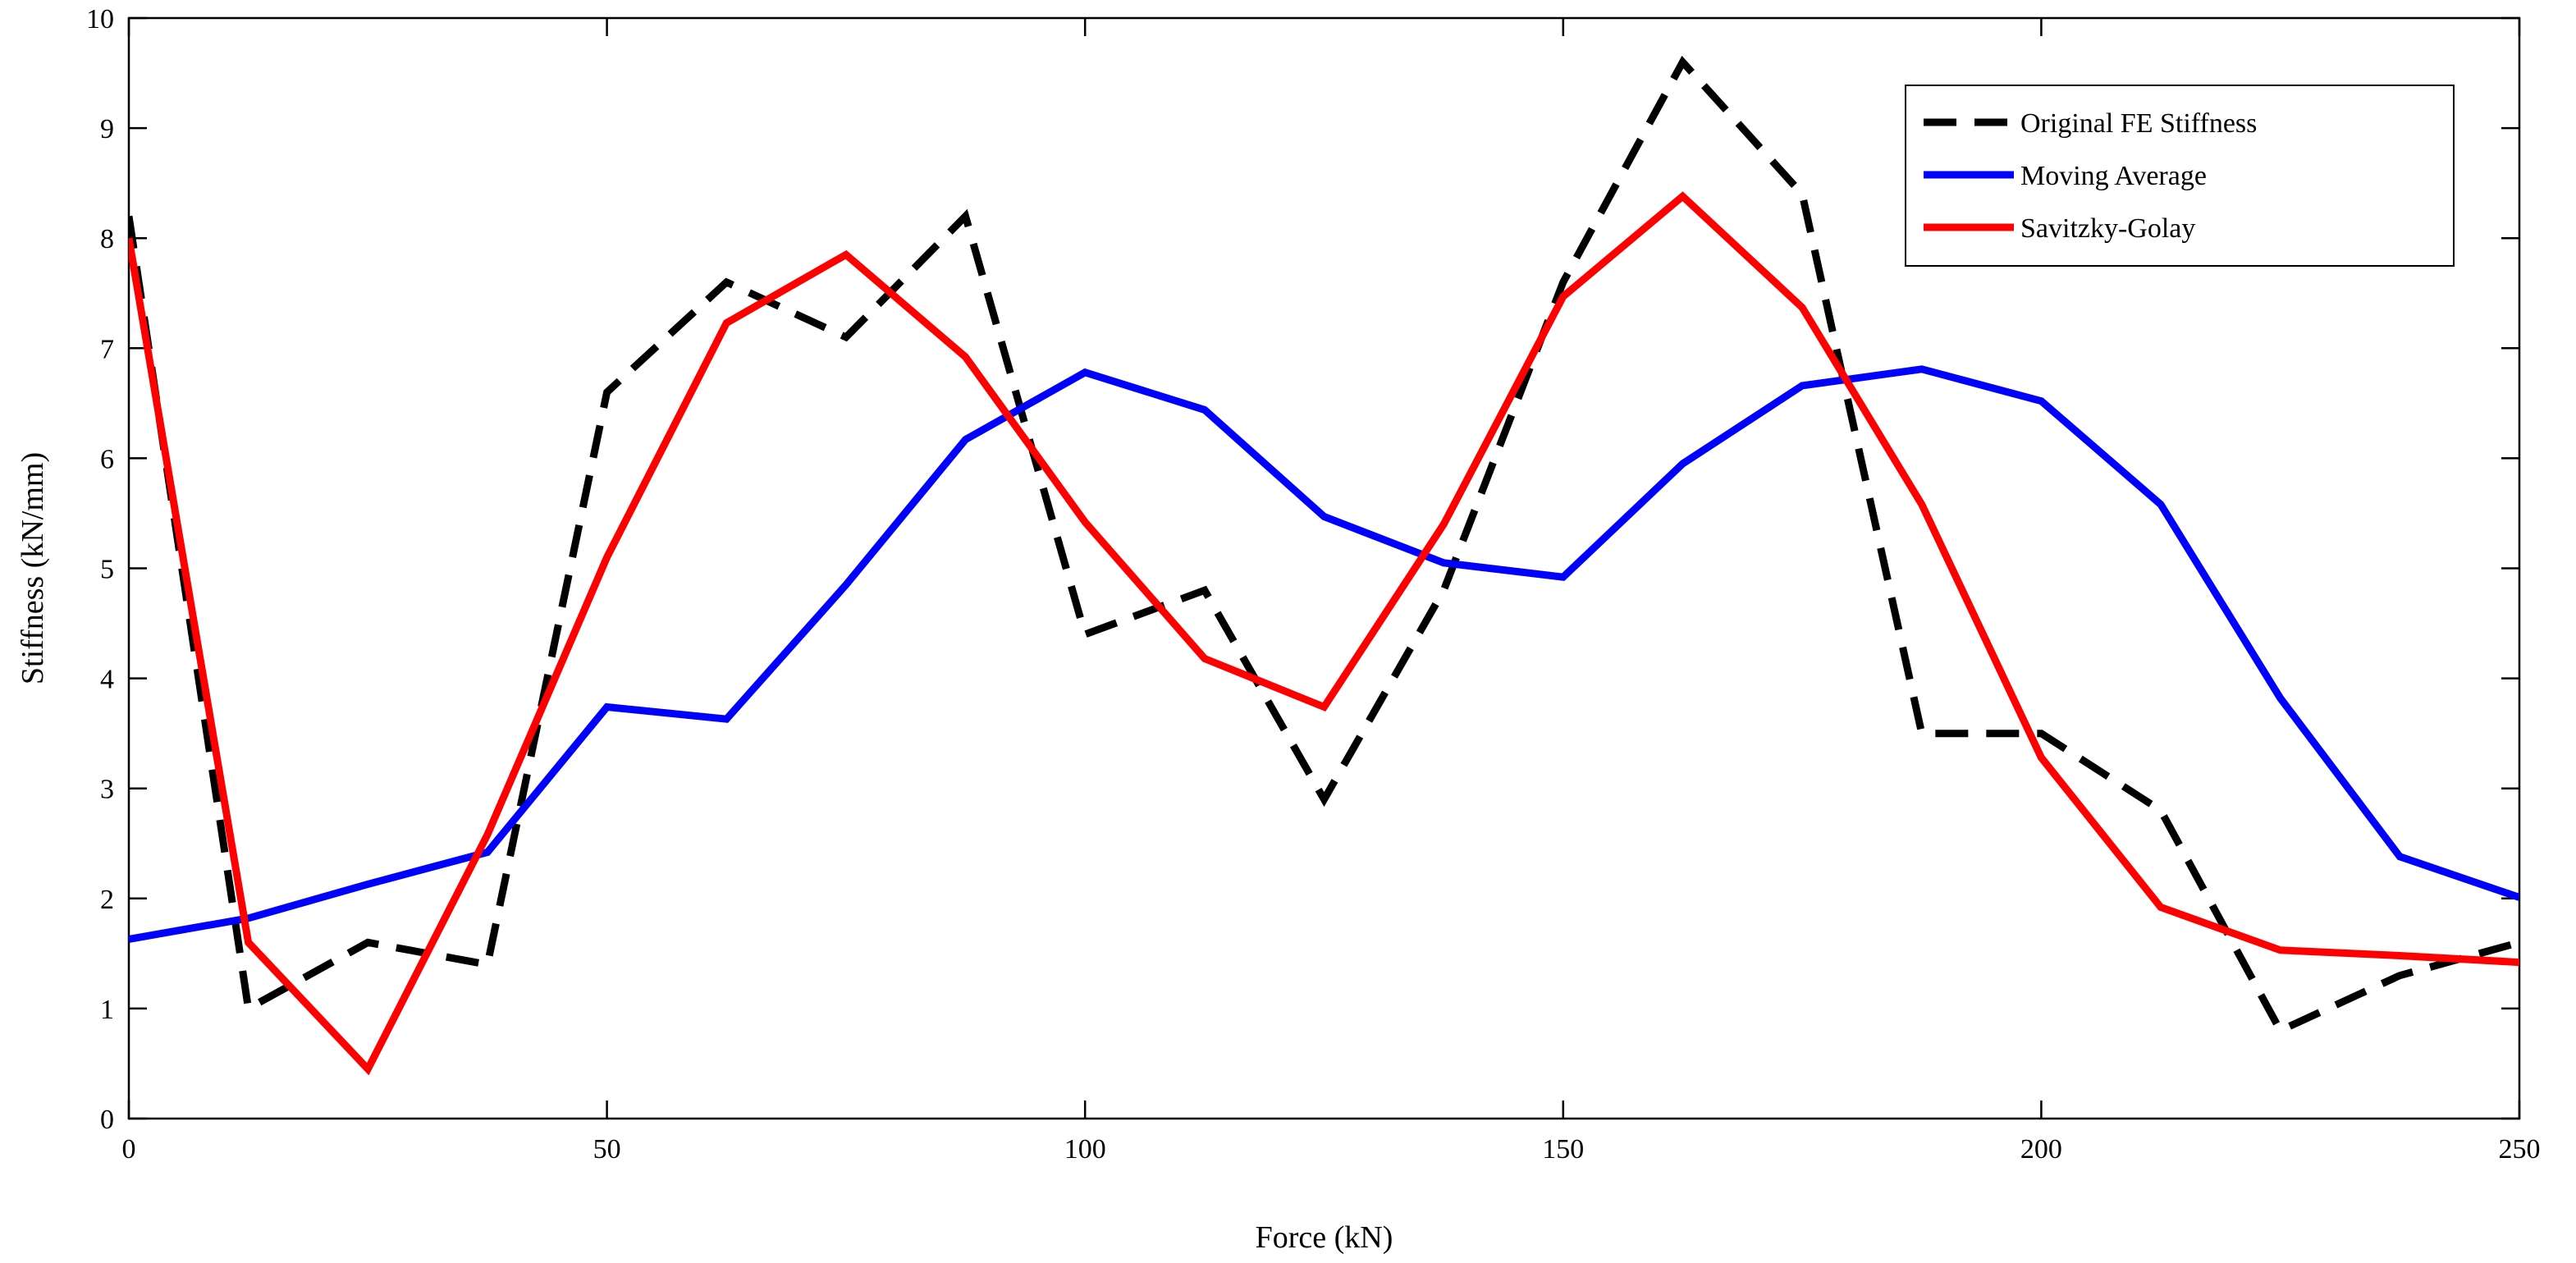  Describe the element at coordinates (33, 568) in the screenshot. I see `y-axis-label: Stiffness (kN/mm)` at that location.